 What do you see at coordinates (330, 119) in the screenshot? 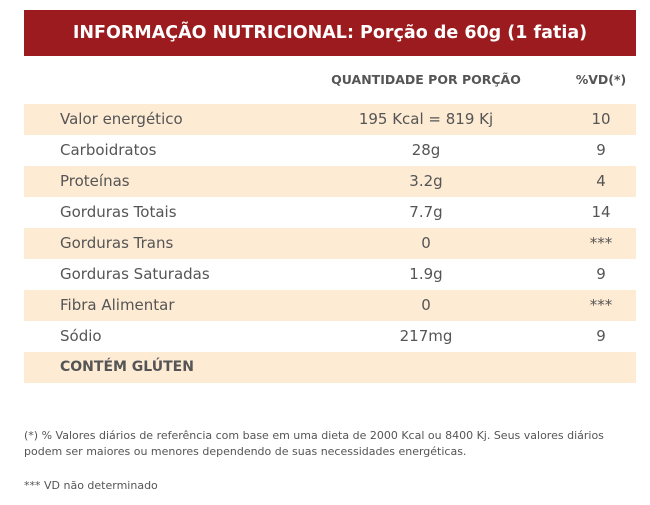
I see `table-row: Valor energético 195 Kcal = 819 Kj 10` at bounding box center [330, 119].